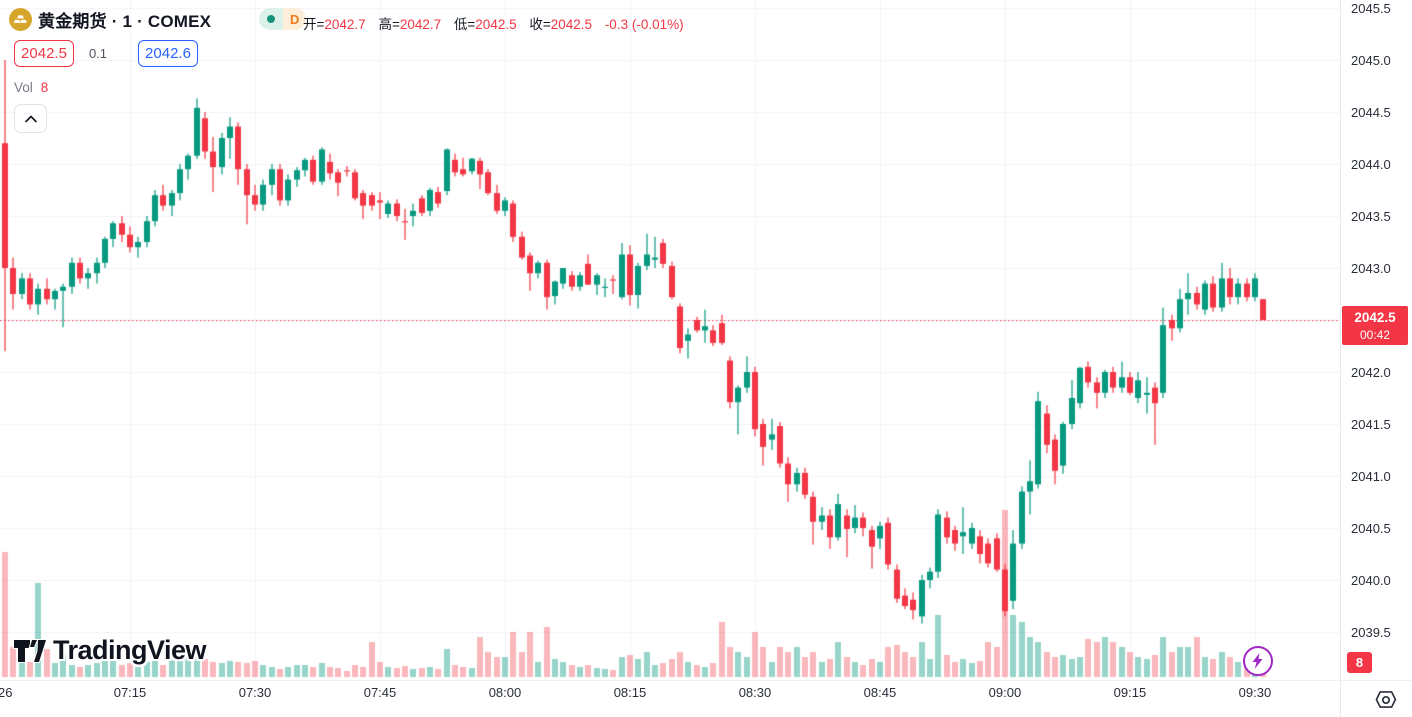 This screenshot has height=717, width=1412. What do you see at coordinates (314, 24) in the screenshot?
I see `open-label: 开=` at bounding box center [314, 24].